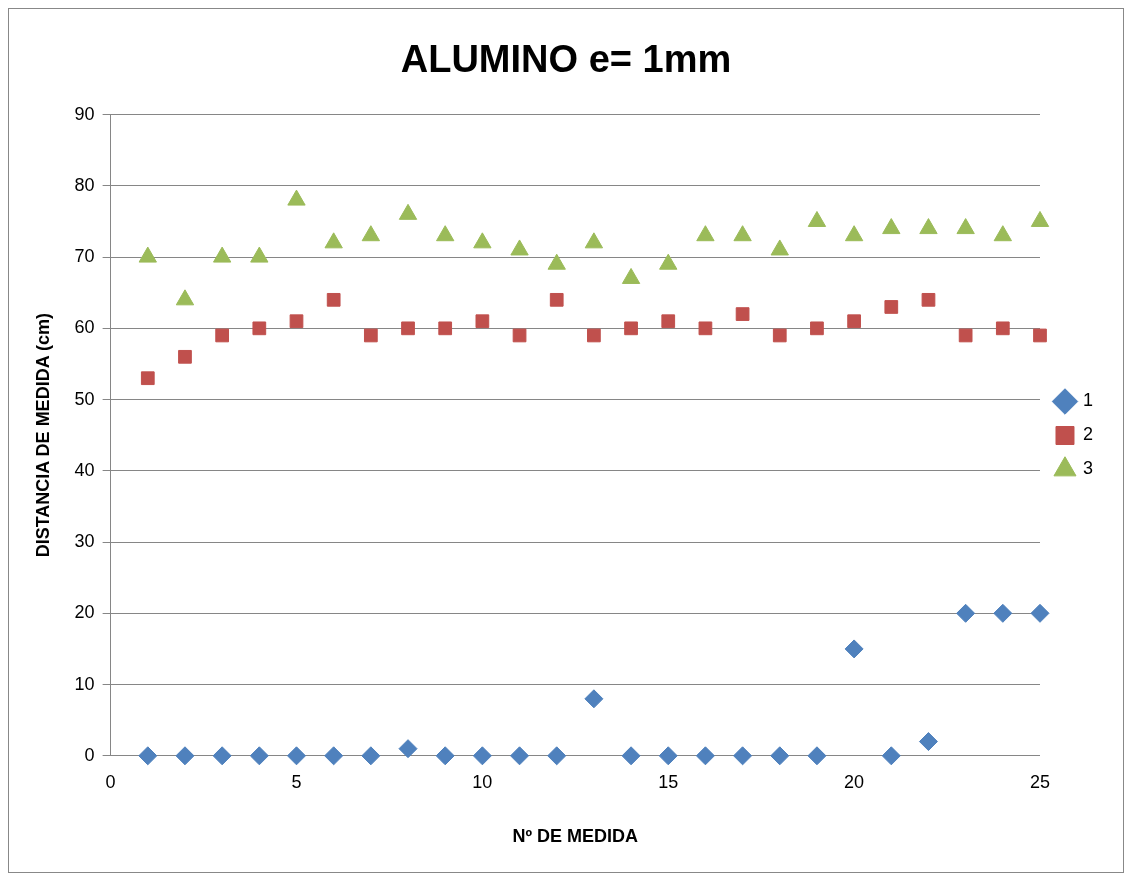 The image size is (1132, 881). What do you see at coordinates (575, 836) in the screenshot?
I see `x-axis-title: Nº DE MEDIDA` at bounding box center [575, 836].